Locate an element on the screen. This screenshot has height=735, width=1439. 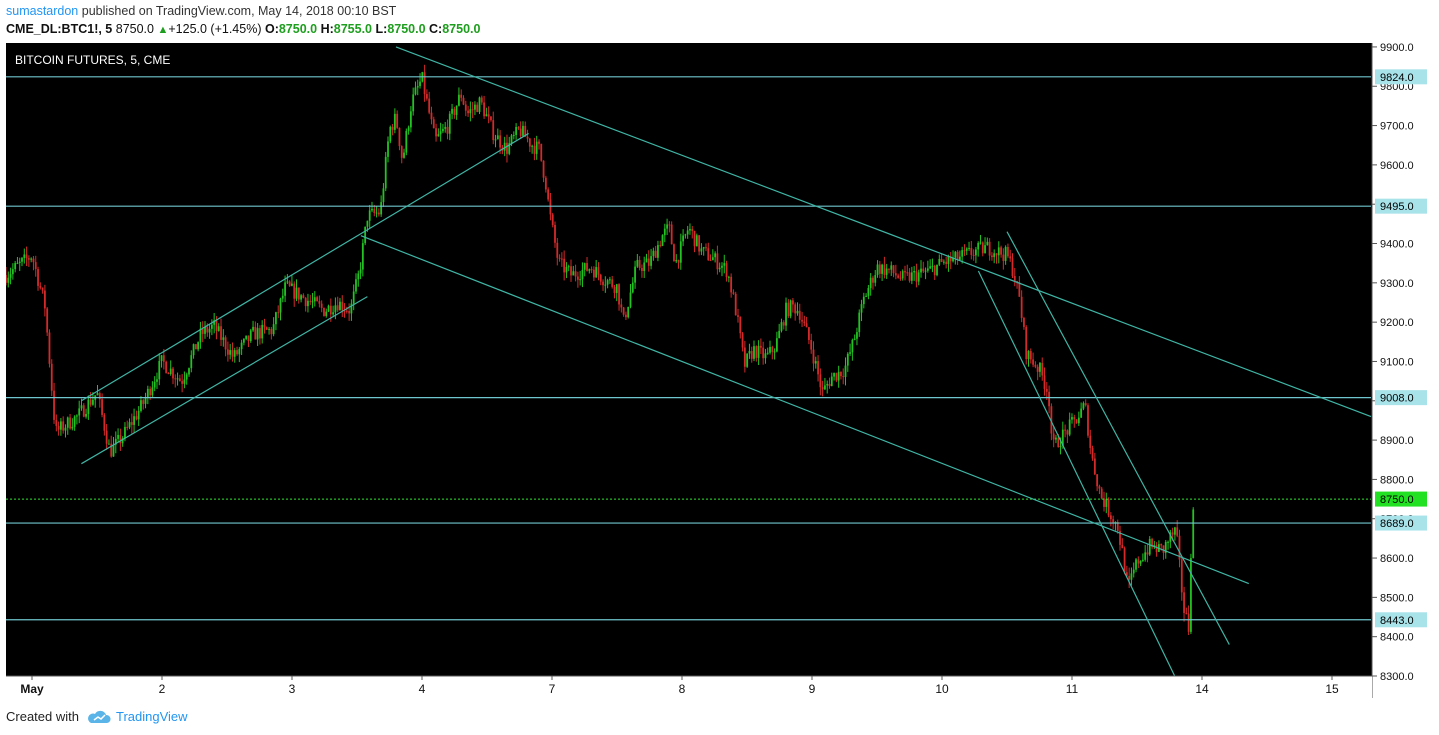
tradingview-brand-link: TradingView is located at coordinates (151, 716).